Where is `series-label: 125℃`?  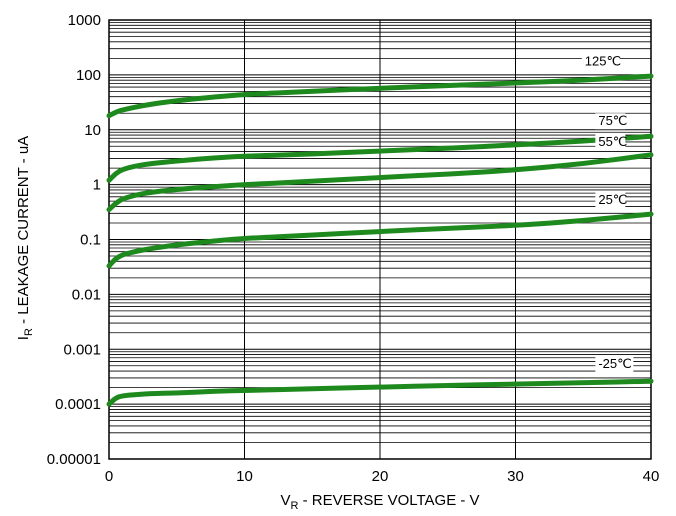 series-label: 125℃ is located at coordinates (603, 60).